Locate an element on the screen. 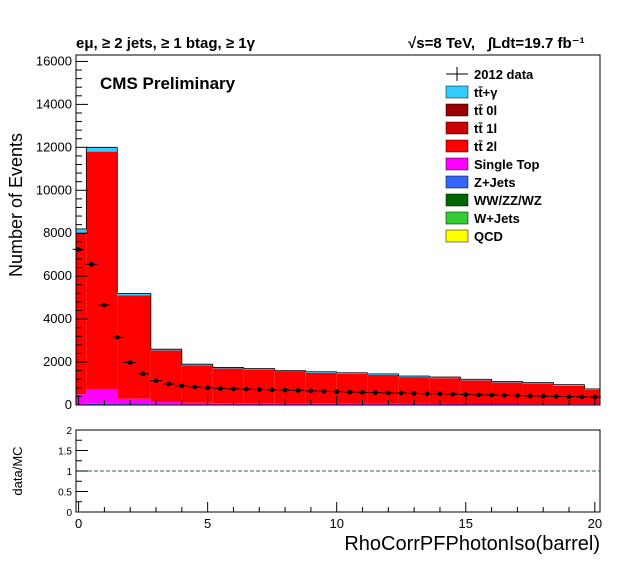 The image size is (631, 572). x-tick-label-5: 5 is located at coordinates (207, 523).